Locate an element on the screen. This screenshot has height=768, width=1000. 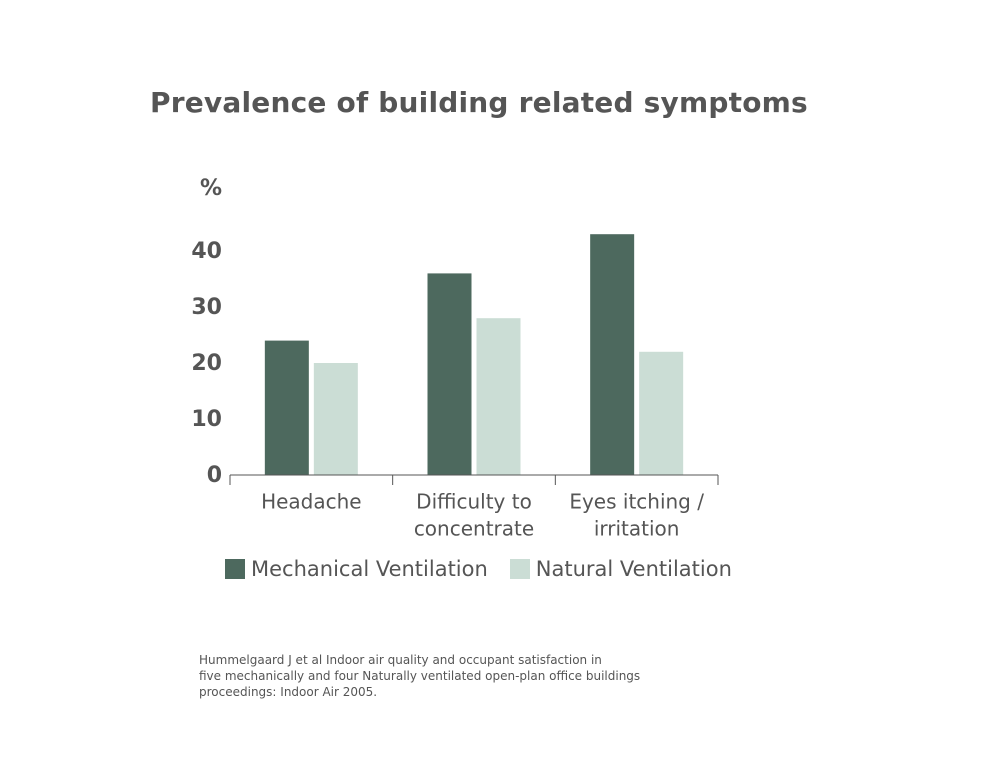
x-category-label: Headache is located at coordinates (311, 502).